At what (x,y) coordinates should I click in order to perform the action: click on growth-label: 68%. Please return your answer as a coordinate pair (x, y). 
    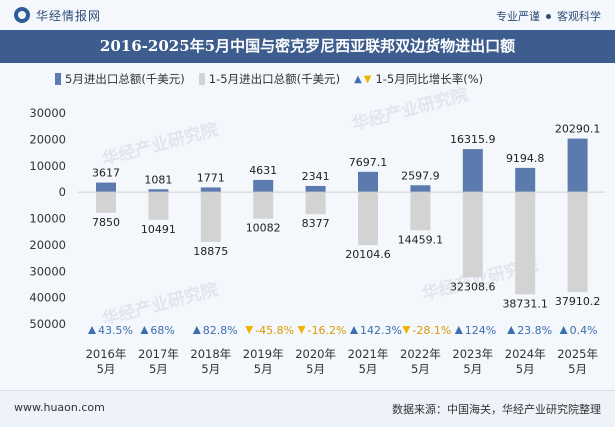
    Looking at the image, I should click on (162, 330).